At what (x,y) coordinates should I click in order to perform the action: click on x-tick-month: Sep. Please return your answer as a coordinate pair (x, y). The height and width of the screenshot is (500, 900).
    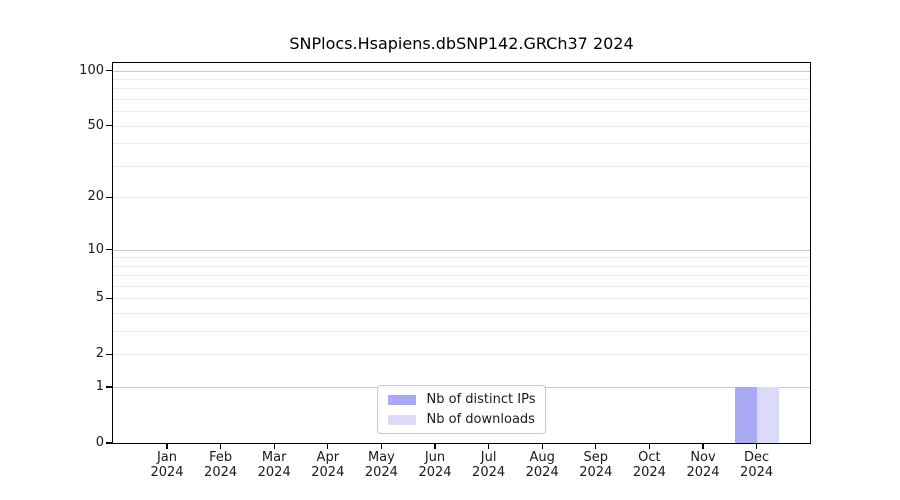
    Looking at the image, I should click on (596, 457).